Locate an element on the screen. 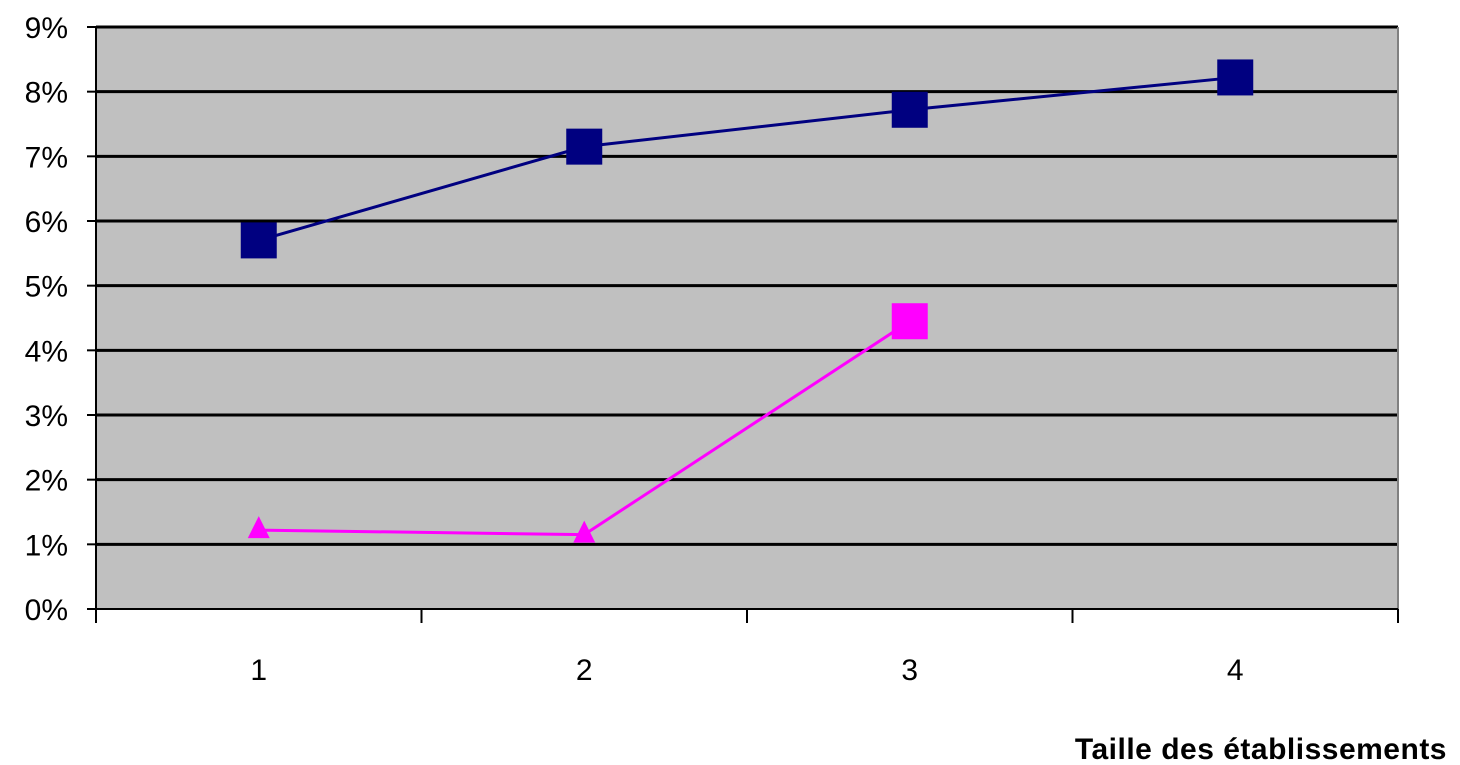  y-tick-label-9: 9% is located at coordinates (46, 28).